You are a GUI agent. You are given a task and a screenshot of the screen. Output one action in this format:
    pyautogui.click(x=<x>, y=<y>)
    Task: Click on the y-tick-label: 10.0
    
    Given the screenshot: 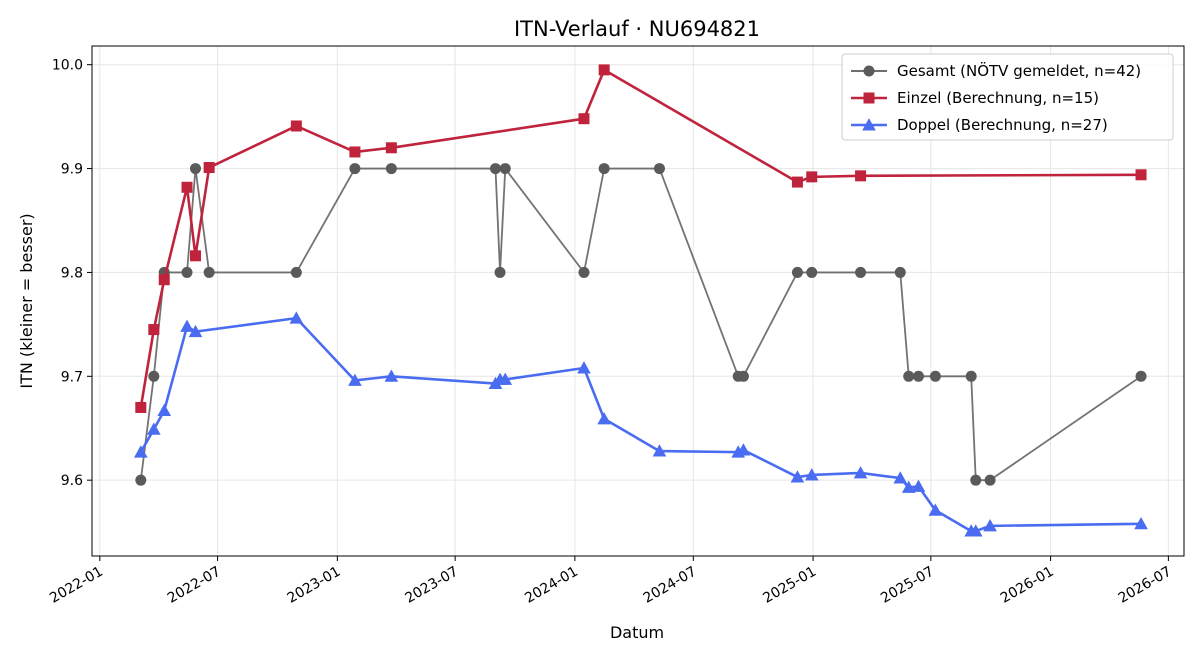 What is the action you would take?
    pyautogui.click(x=67, y=66)
    